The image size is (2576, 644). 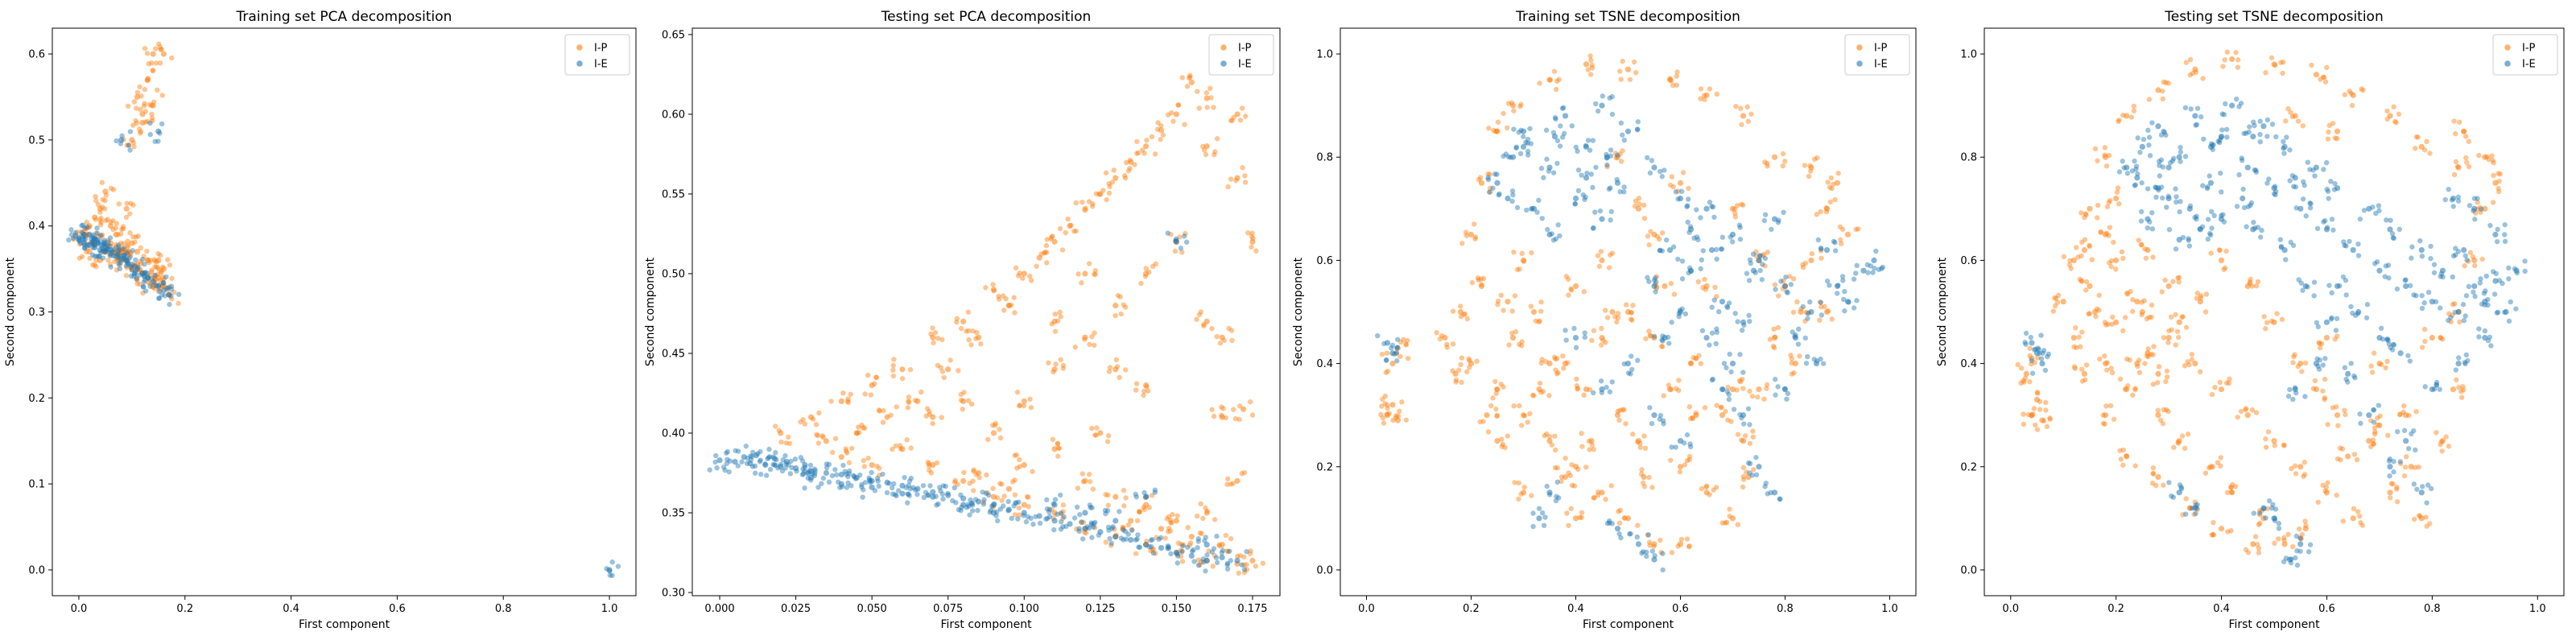 What do you see at coordinates (1366, 609) in the screenshot?
I see `x-tick-label: 0.0` at bounding box center [1366, 609].